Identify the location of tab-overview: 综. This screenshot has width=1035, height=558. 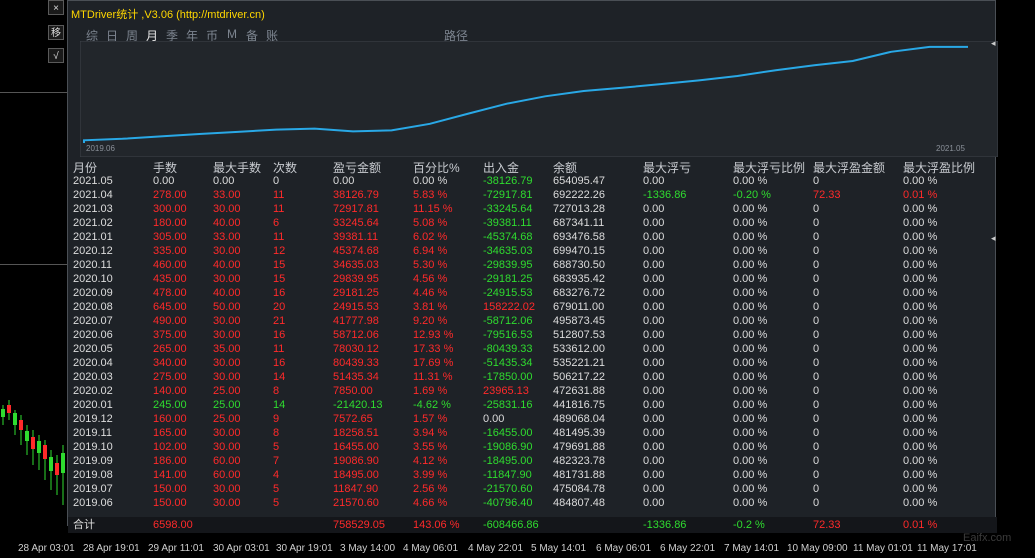
(91, 36).